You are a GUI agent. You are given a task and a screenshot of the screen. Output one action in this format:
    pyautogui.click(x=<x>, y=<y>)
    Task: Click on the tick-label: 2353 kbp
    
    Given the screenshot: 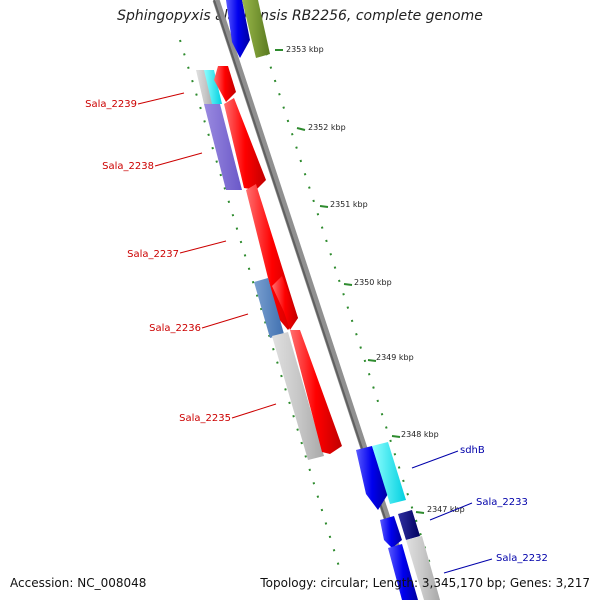 What is the action you would take?
    pyautogui.click(x=305, y=49)
    